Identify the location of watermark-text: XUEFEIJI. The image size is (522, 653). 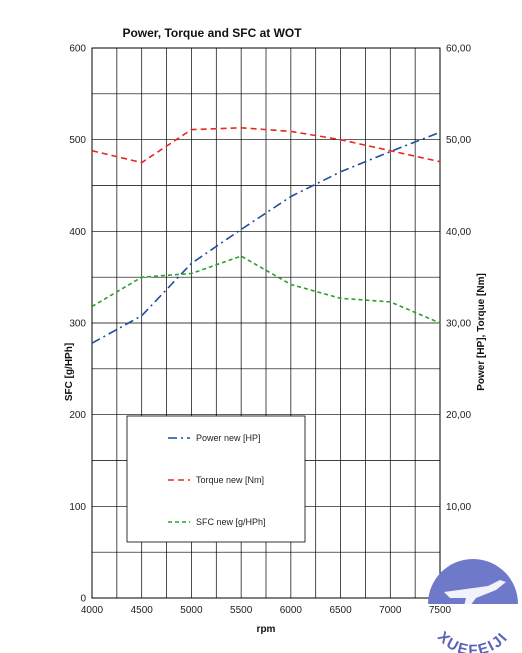
(473, 640).